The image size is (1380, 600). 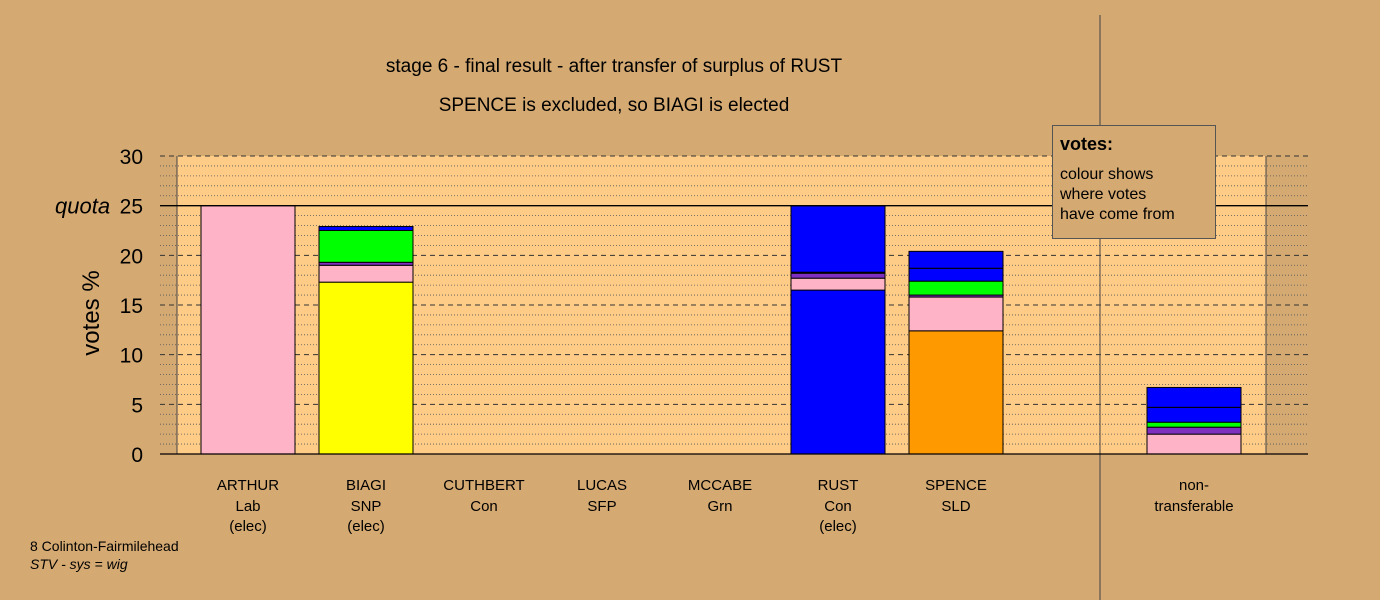 I want to click on y-axis-label: votes %, so click(x=91, y=312).